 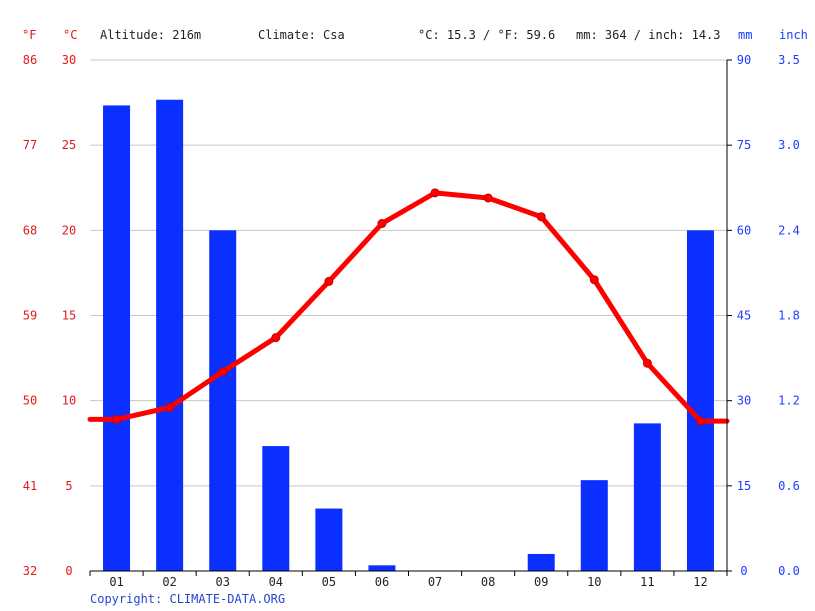 I want to click on fahrenheit-tick-label: 77, so click(x=30, y=145).